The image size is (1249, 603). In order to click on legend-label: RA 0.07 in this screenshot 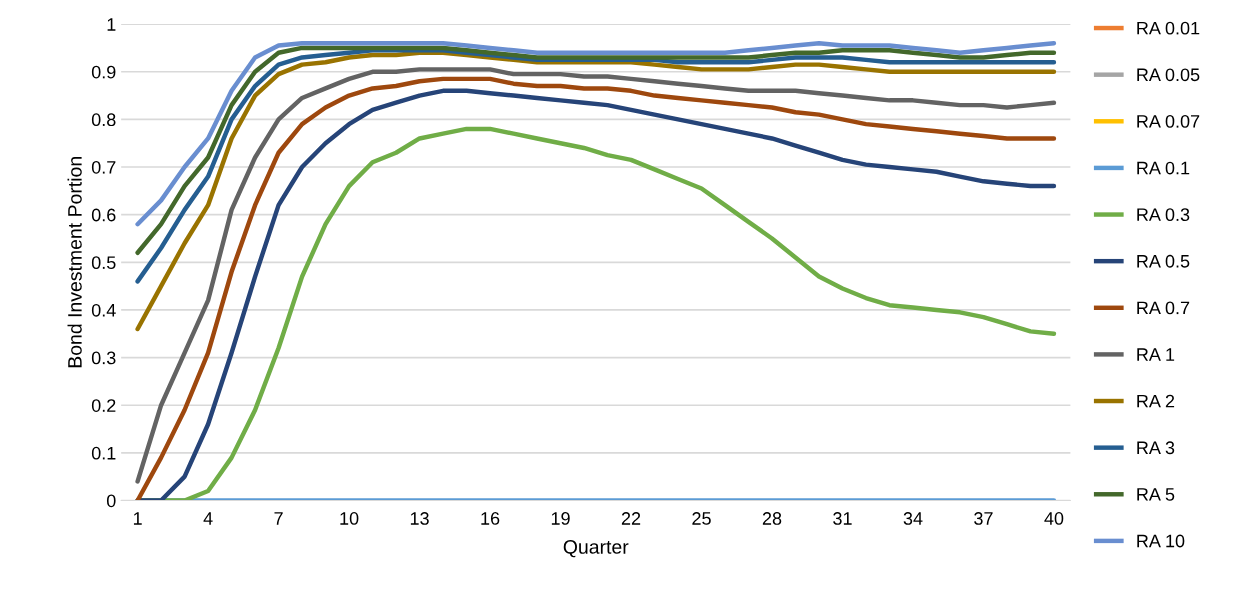, I will do `click(1168, 121)`.